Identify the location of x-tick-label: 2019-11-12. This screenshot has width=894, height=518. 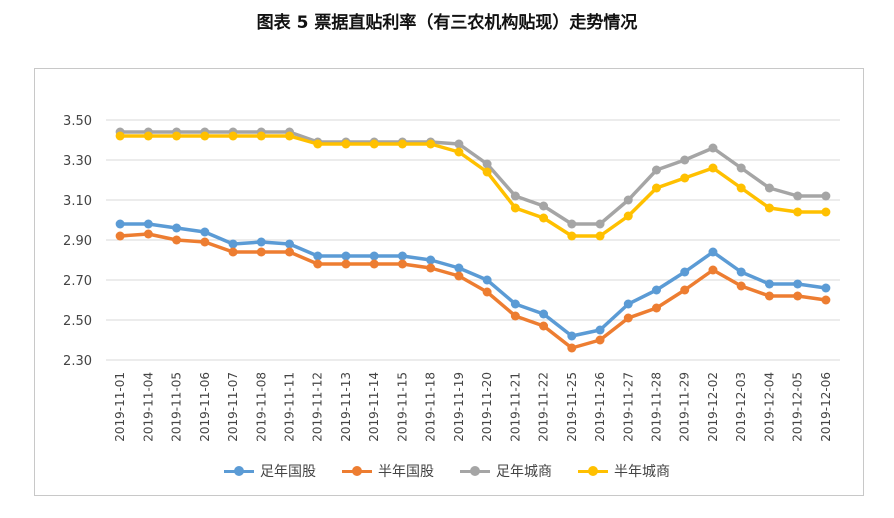
(318, 407).